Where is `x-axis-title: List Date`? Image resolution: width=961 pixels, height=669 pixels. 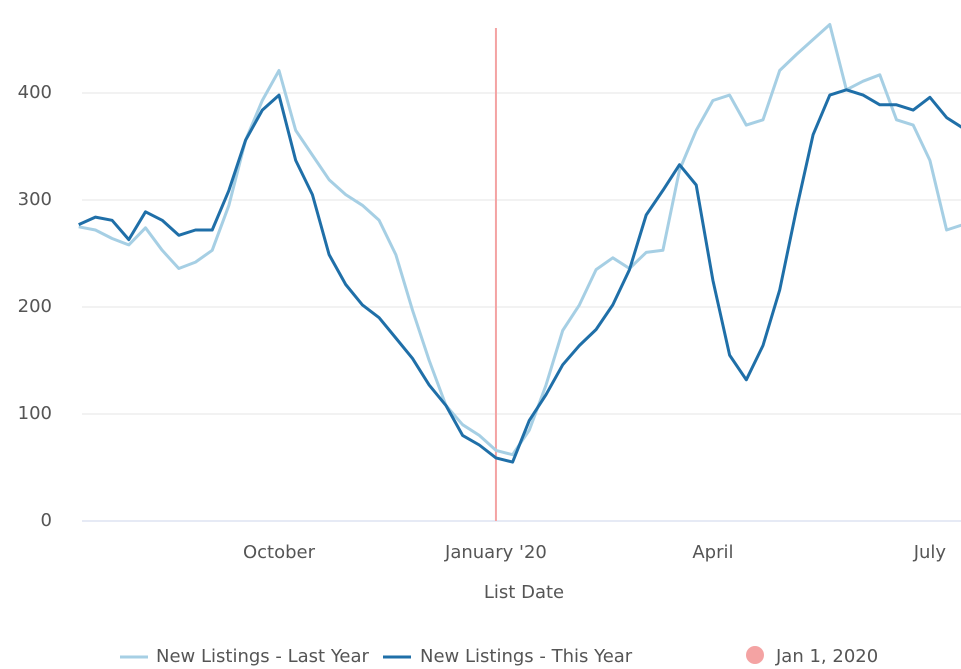 x-axis-title: List Date is located at coordinates (524, 592).